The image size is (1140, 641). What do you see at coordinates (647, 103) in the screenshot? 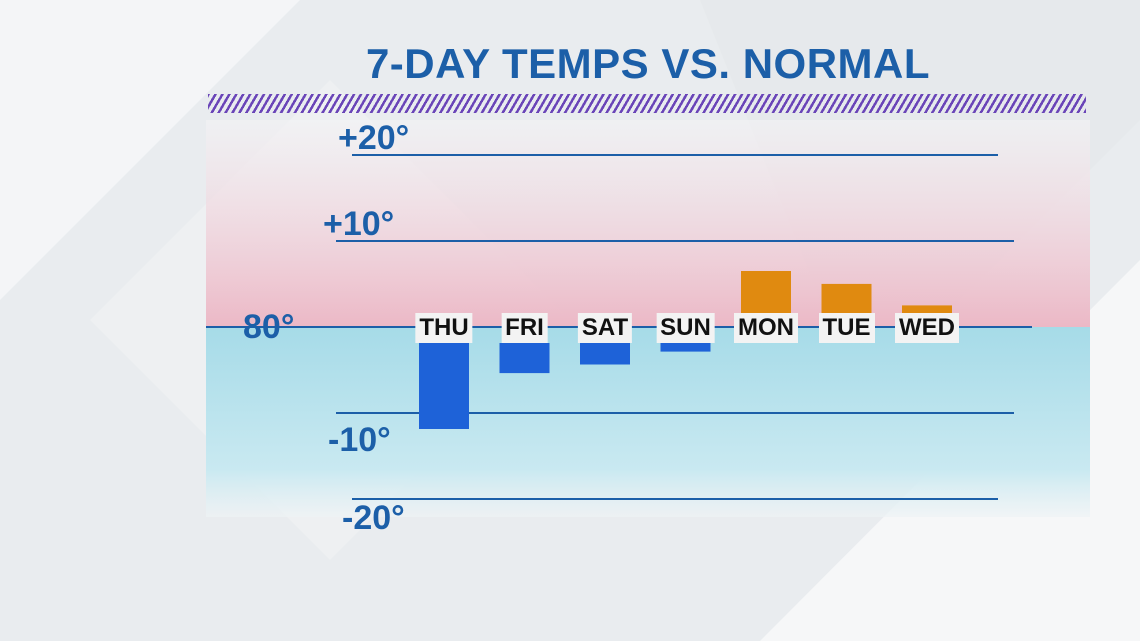
I see `title-divider` at bounding box center [647, 103].